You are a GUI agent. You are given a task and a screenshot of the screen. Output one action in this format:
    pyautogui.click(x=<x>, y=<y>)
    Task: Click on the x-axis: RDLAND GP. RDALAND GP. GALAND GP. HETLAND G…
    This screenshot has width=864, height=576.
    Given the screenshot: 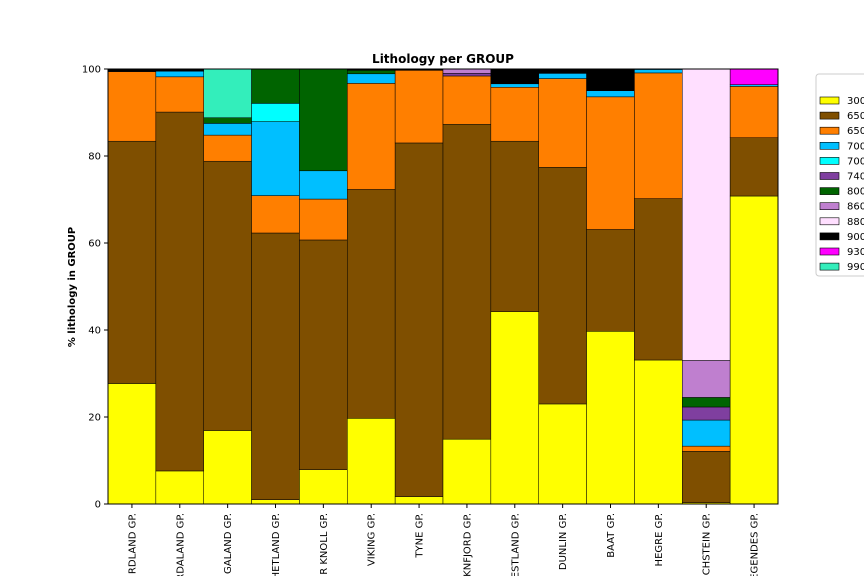 What is the action you would take?
    pyautogui.click(x=444, y=540)
    